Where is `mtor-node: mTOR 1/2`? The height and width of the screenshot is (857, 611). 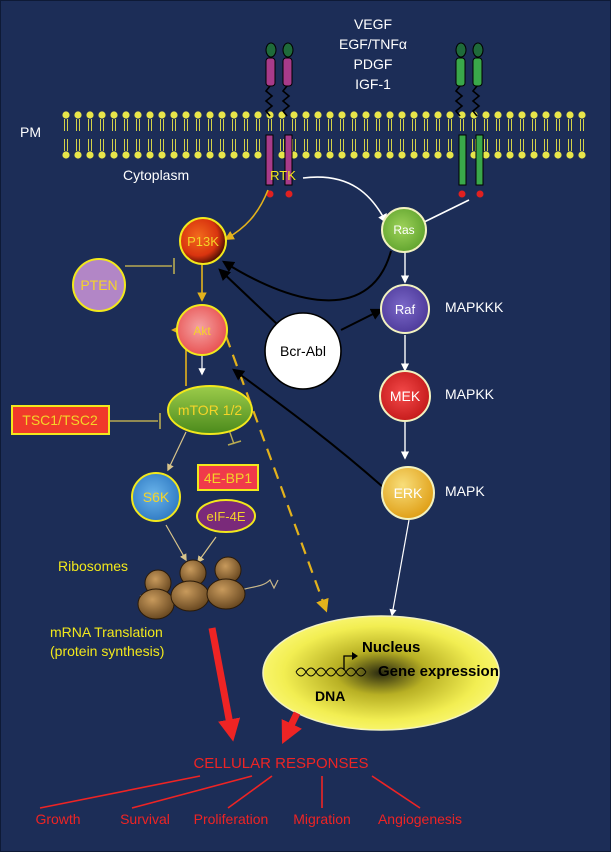
mtor-node: mTOR 1/2 is located at coordinates (210, 410).